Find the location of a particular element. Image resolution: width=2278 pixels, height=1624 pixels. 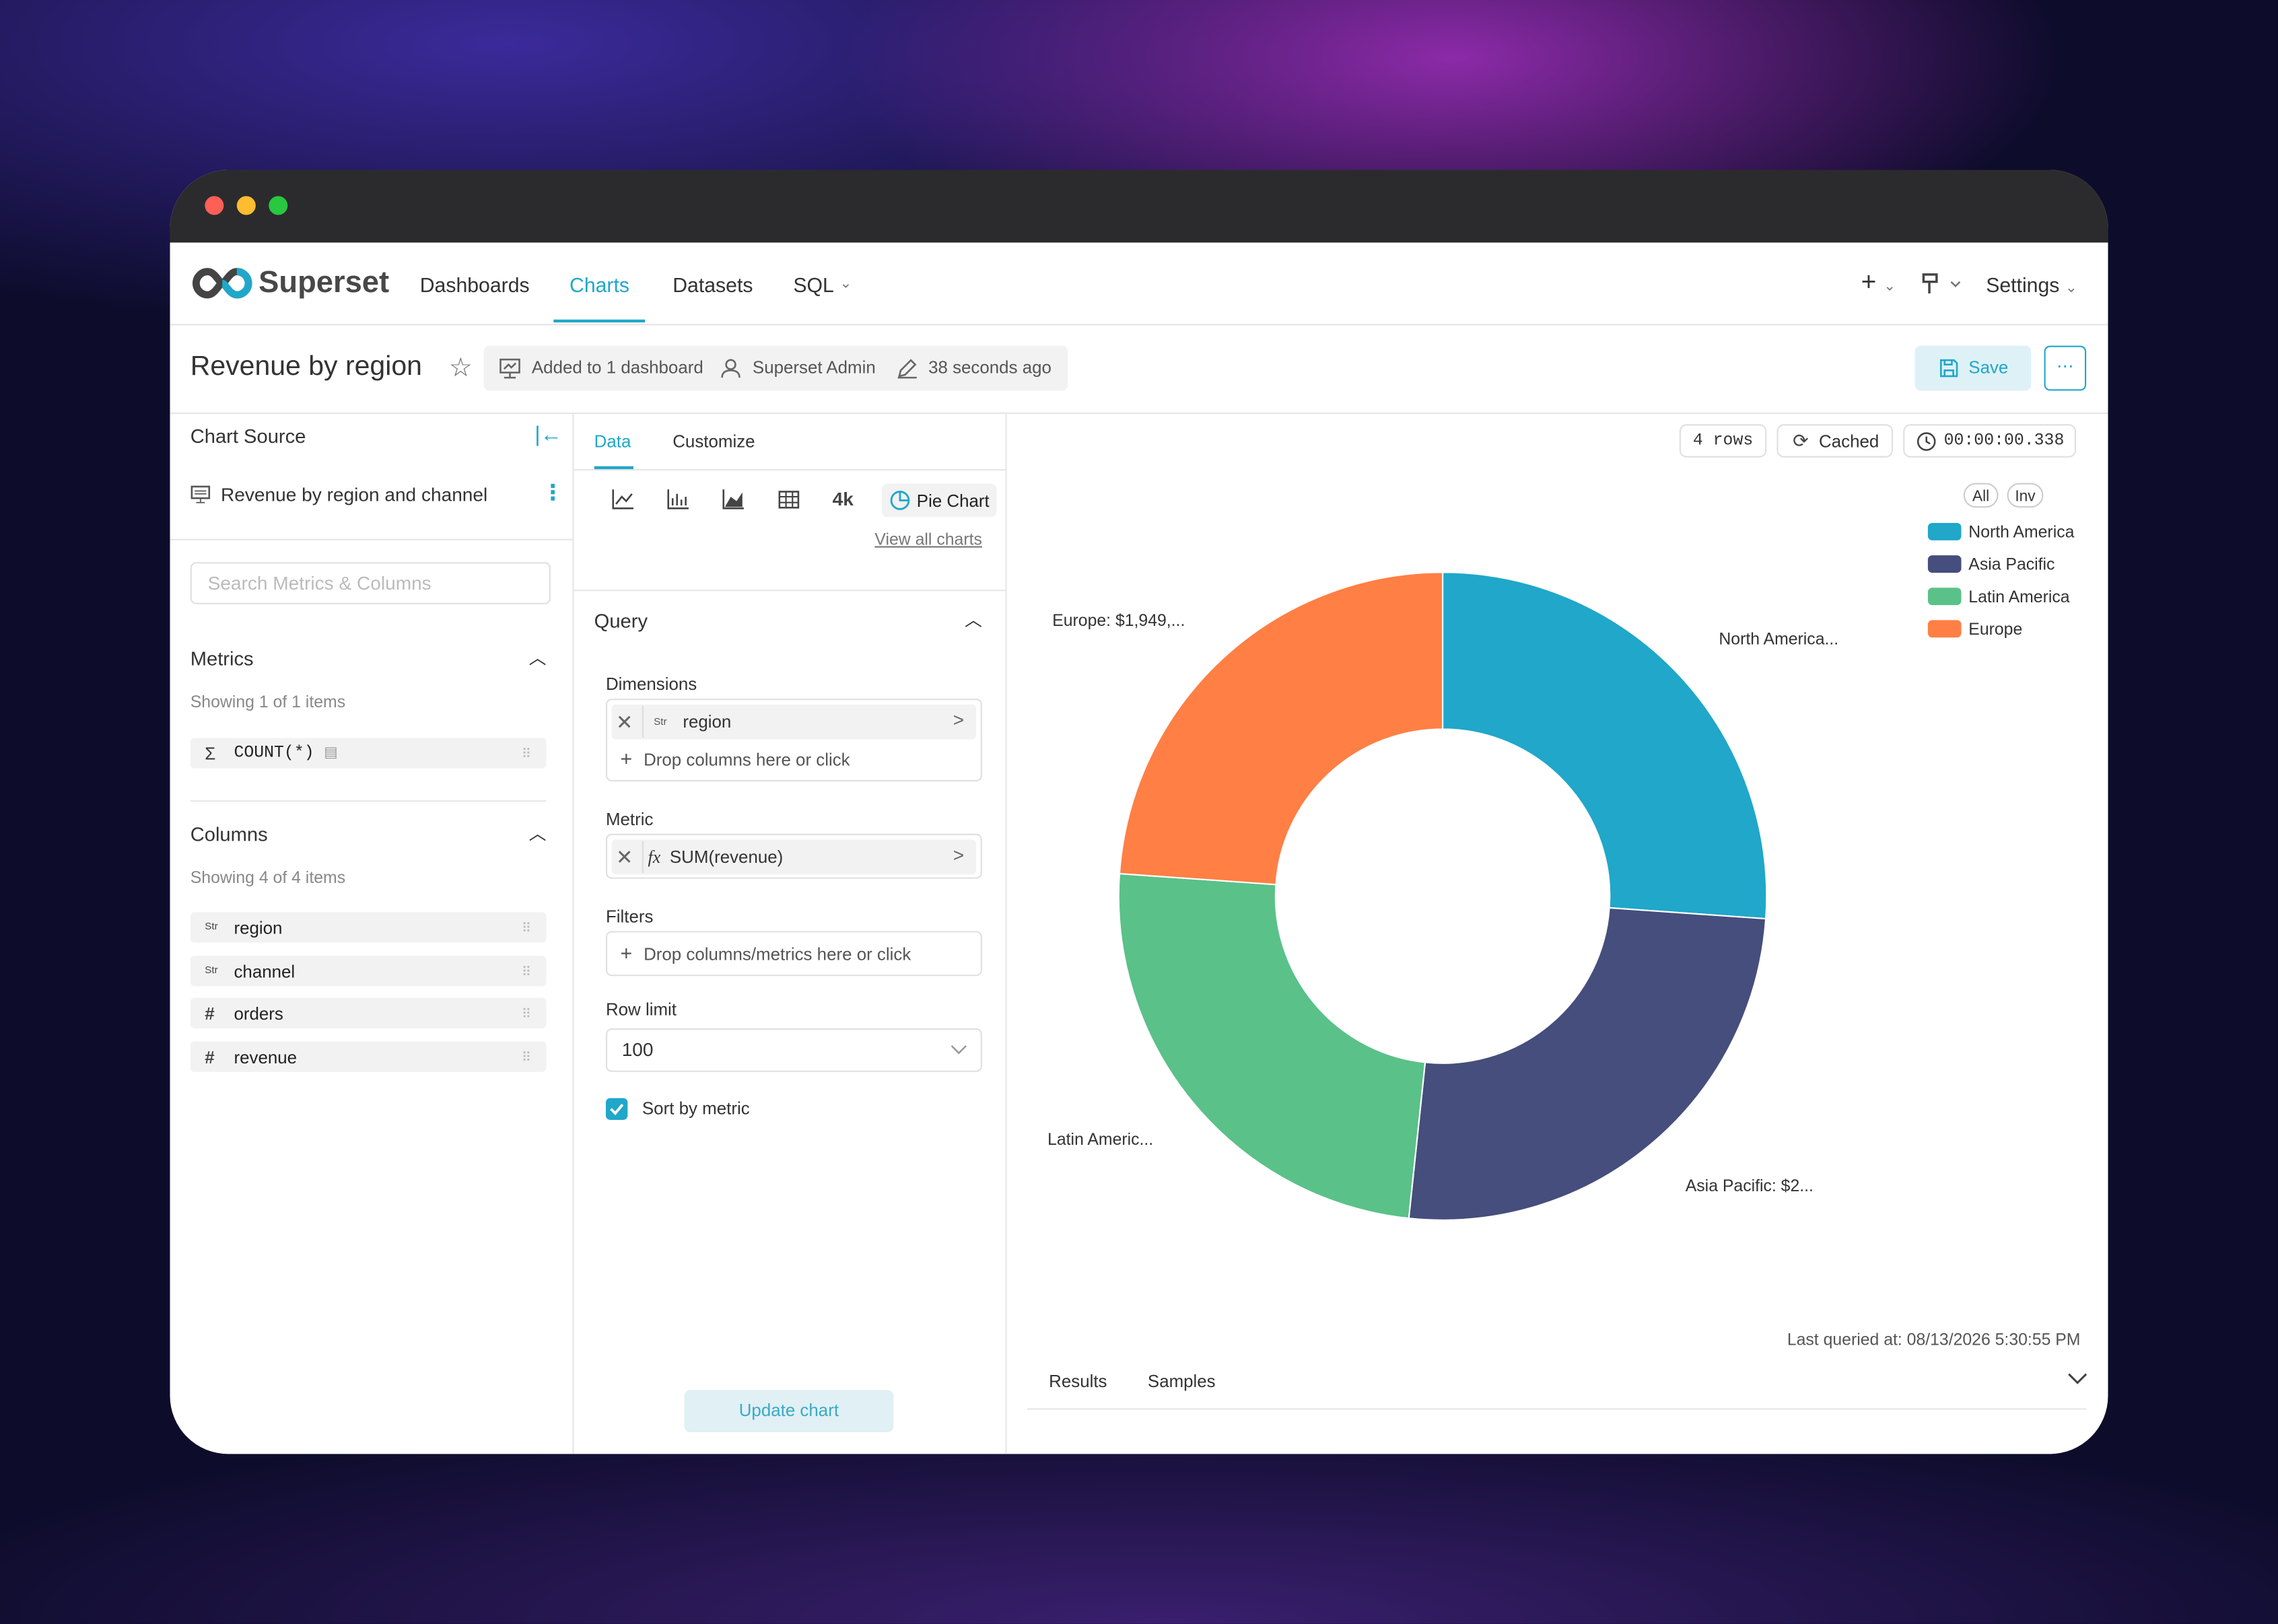

current-chart-pill: Pie Chart is located at coordinates (939, 500).